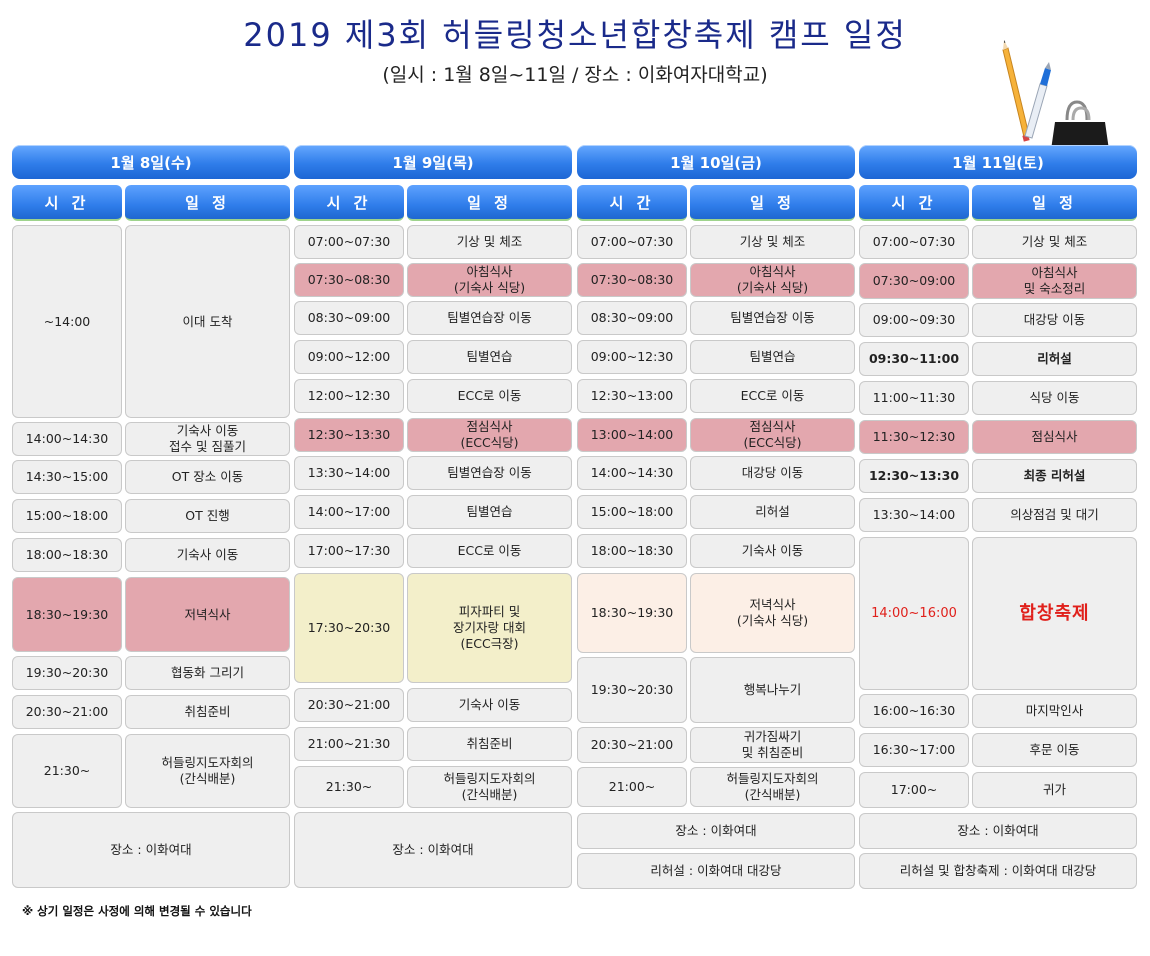 This screenshot has height=956, width=1150. What do you see at coordinates (632, 357) in the screenshot?
I see `time-cell: 09:00~12:30` at bounding box center [632, 357].